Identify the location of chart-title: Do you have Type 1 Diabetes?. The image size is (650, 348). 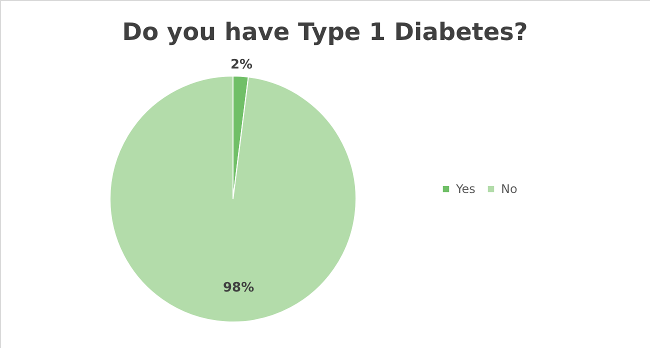
(325, 32).